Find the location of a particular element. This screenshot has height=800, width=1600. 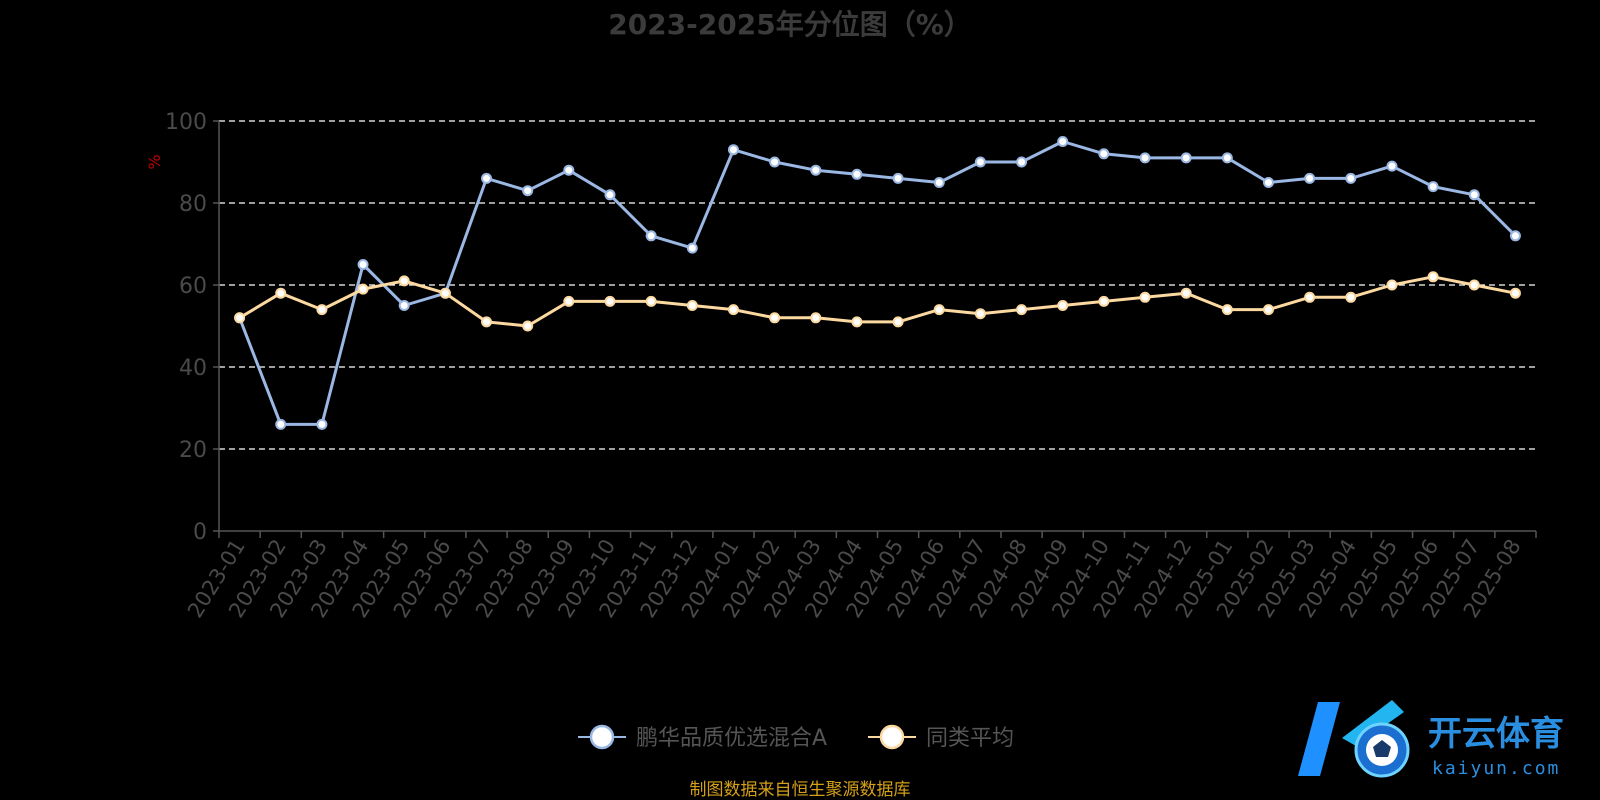

y-tick-label: 0 is located at coordinates (200, 532).